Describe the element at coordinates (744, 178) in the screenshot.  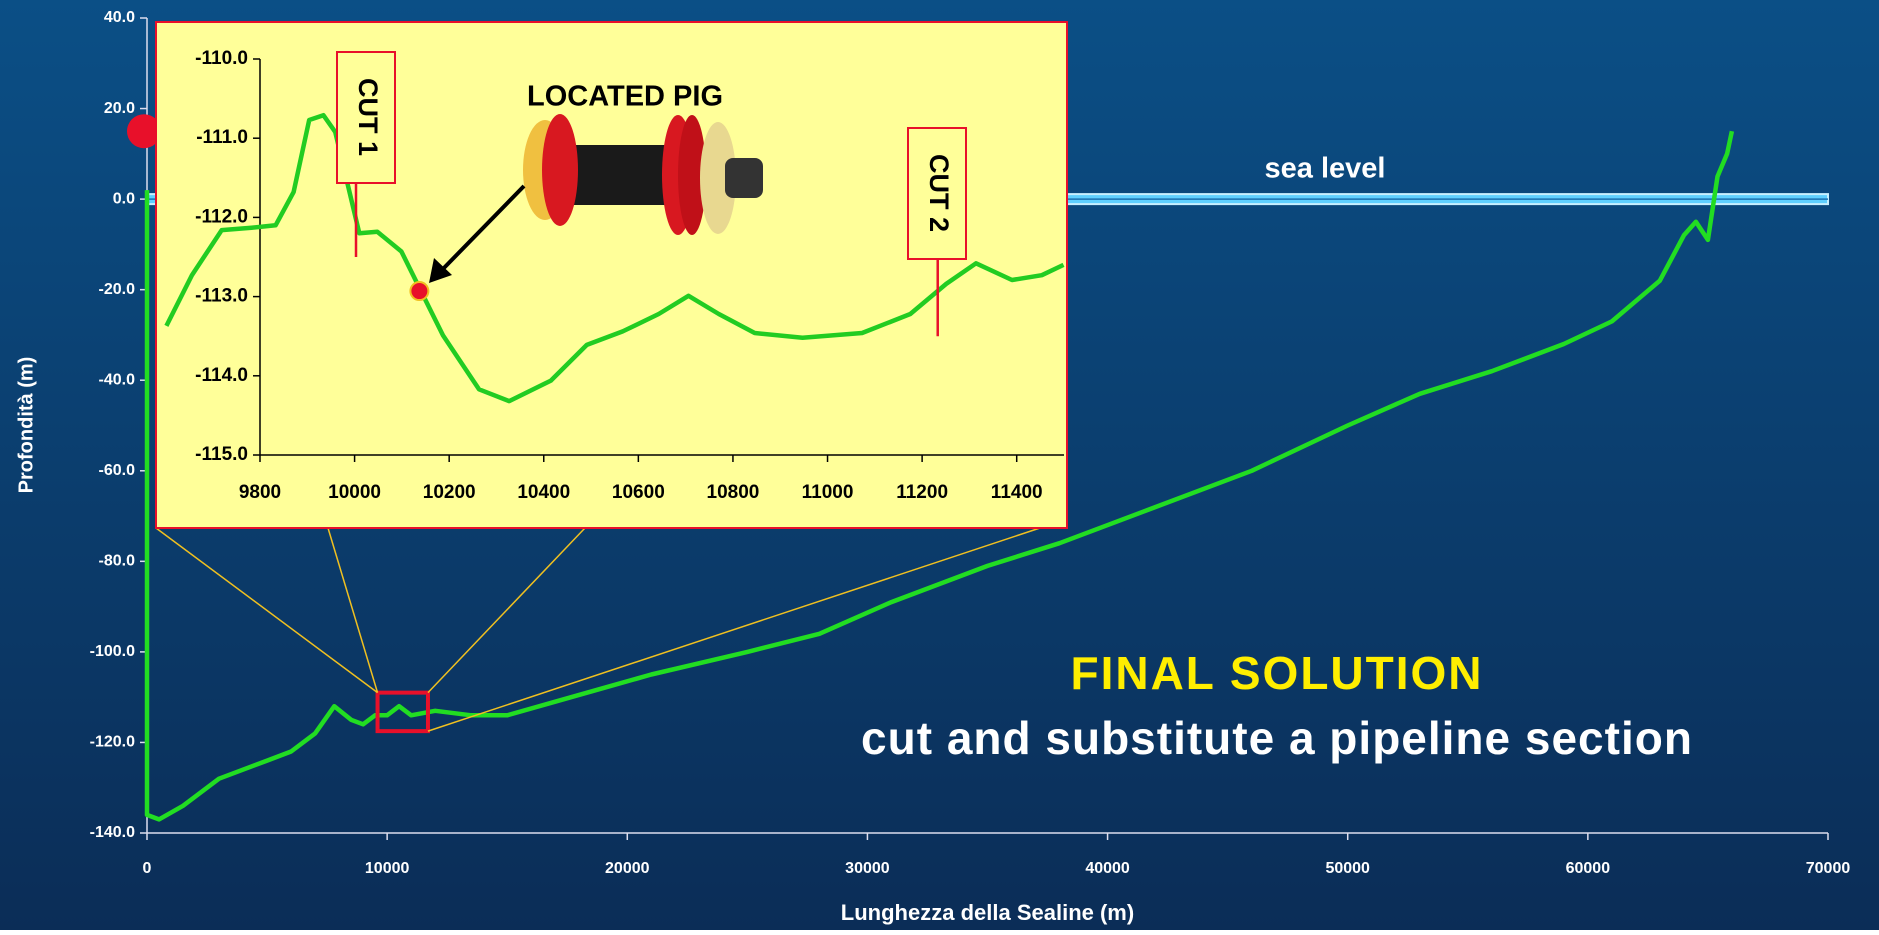
I see `pig-tail` at that location.